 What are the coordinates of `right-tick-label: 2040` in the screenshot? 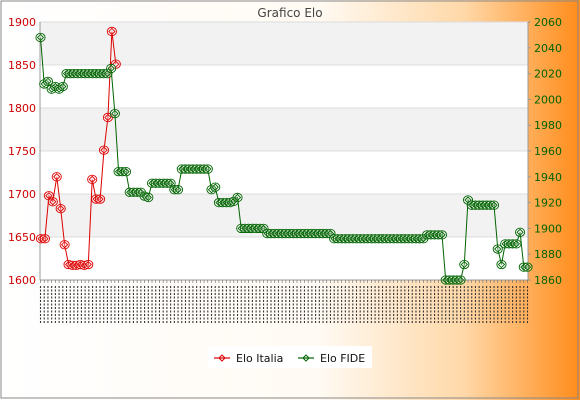 It's located at (548, 48).